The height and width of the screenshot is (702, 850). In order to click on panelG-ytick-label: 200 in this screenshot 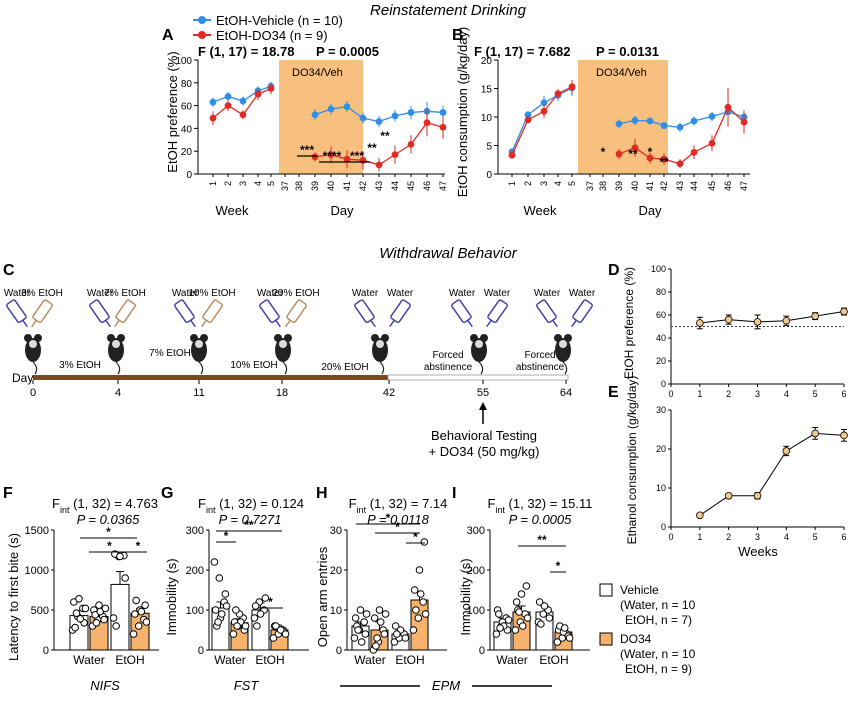, I will do `click(195, 571)`.